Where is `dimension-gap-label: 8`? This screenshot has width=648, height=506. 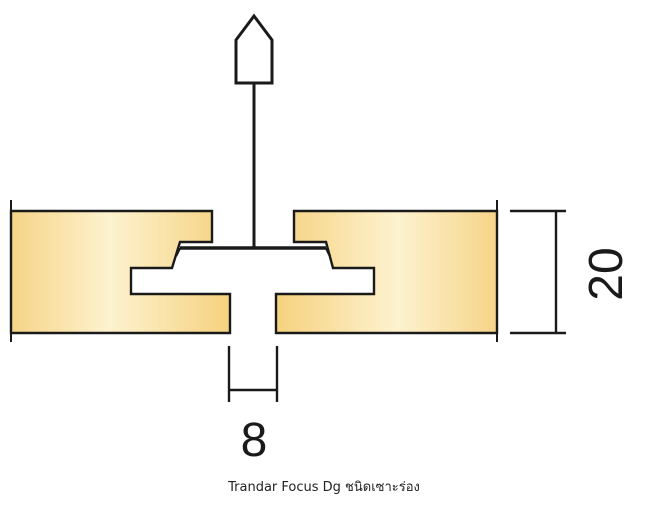 dimension-gap-label: 8 is located at coordinates (254, 440).